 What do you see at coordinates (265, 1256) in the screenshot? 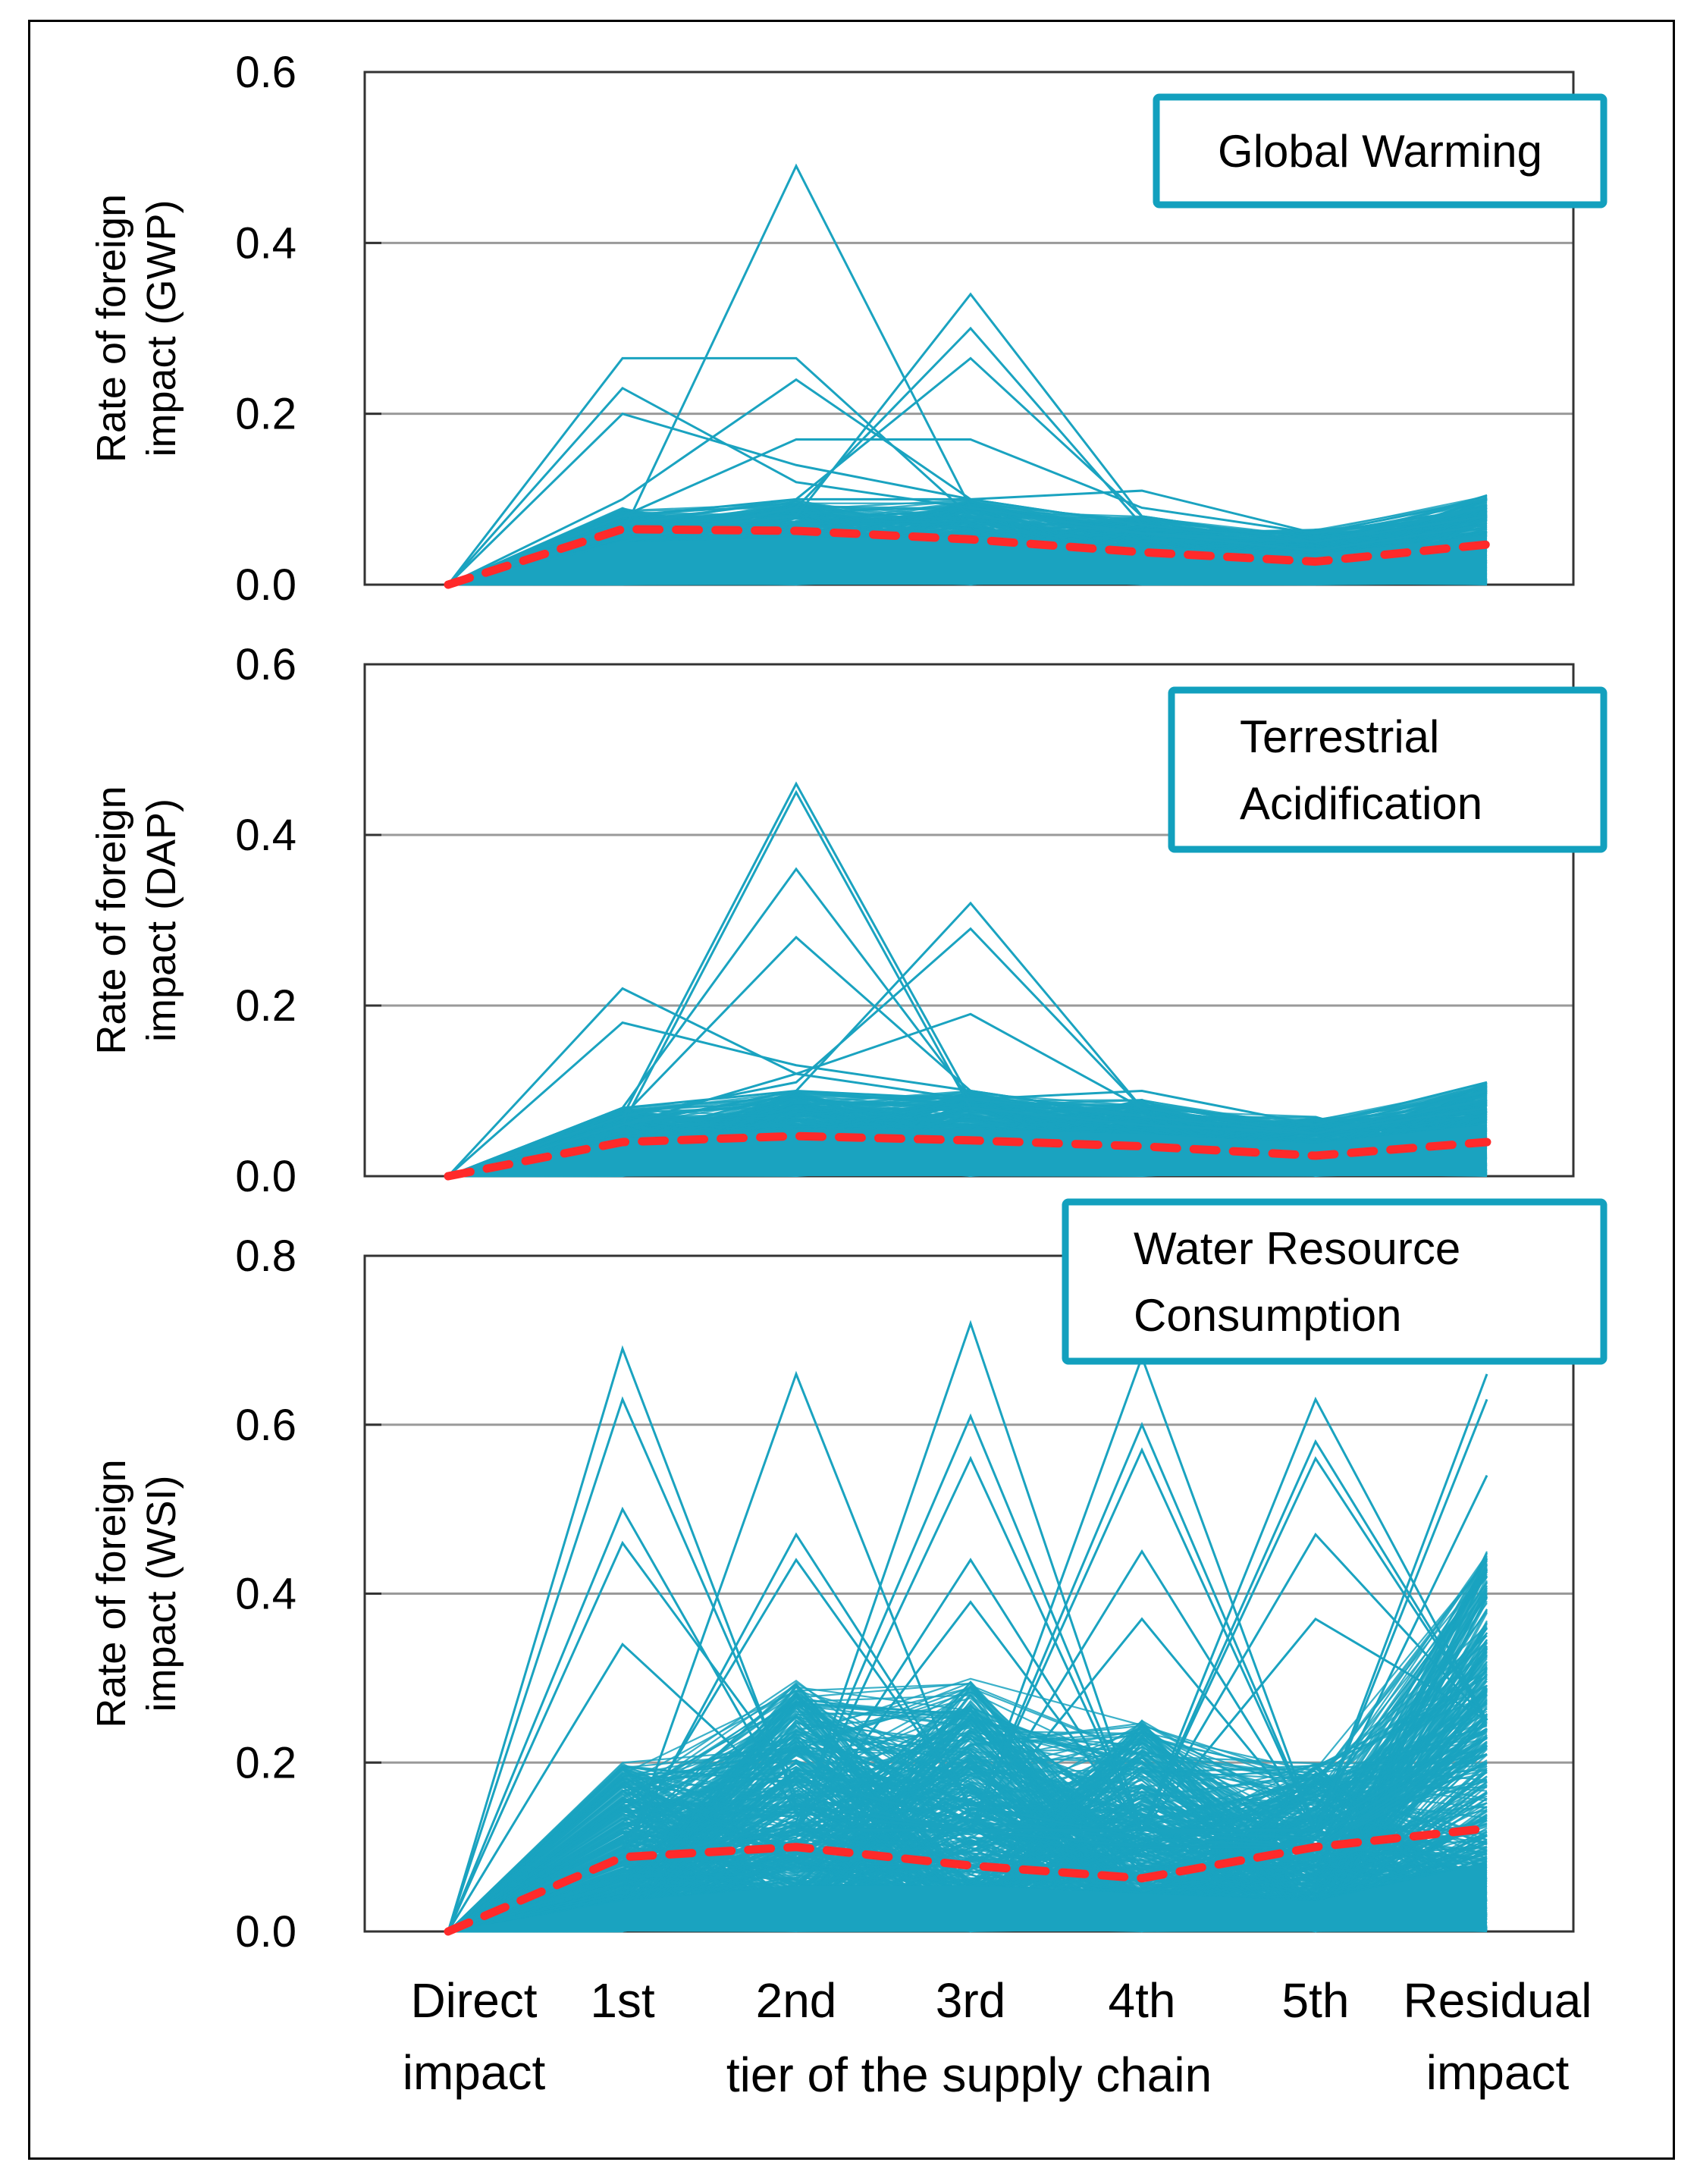
I see `y-tick-label: 0.8` at bounding box center [265, 1256].